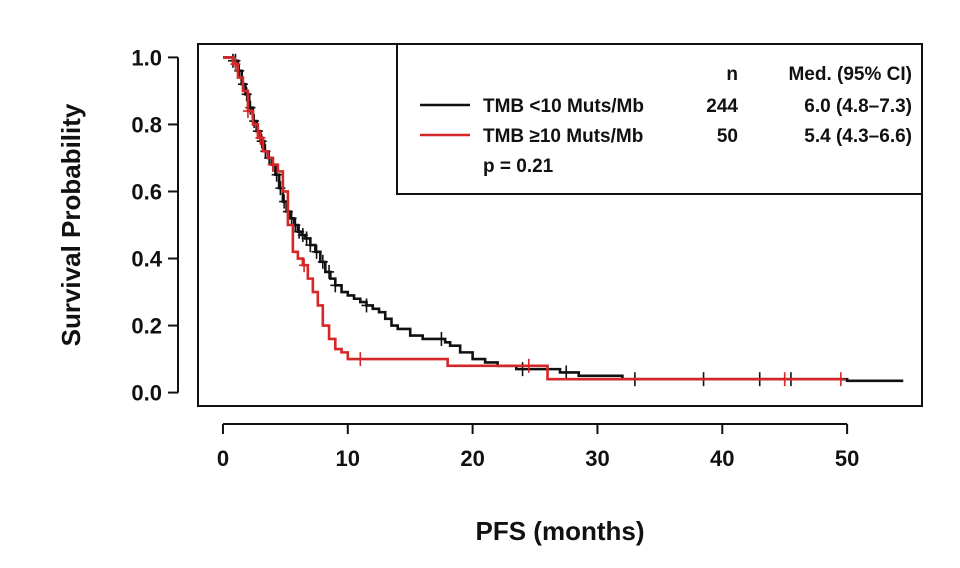 This screenshot has width=960, height=568. What do you see at coordinates (858, 136) in the screenshot?
I see `legend-median: 5.4 (4.3–6.6)` at bounding box center [858, 136].